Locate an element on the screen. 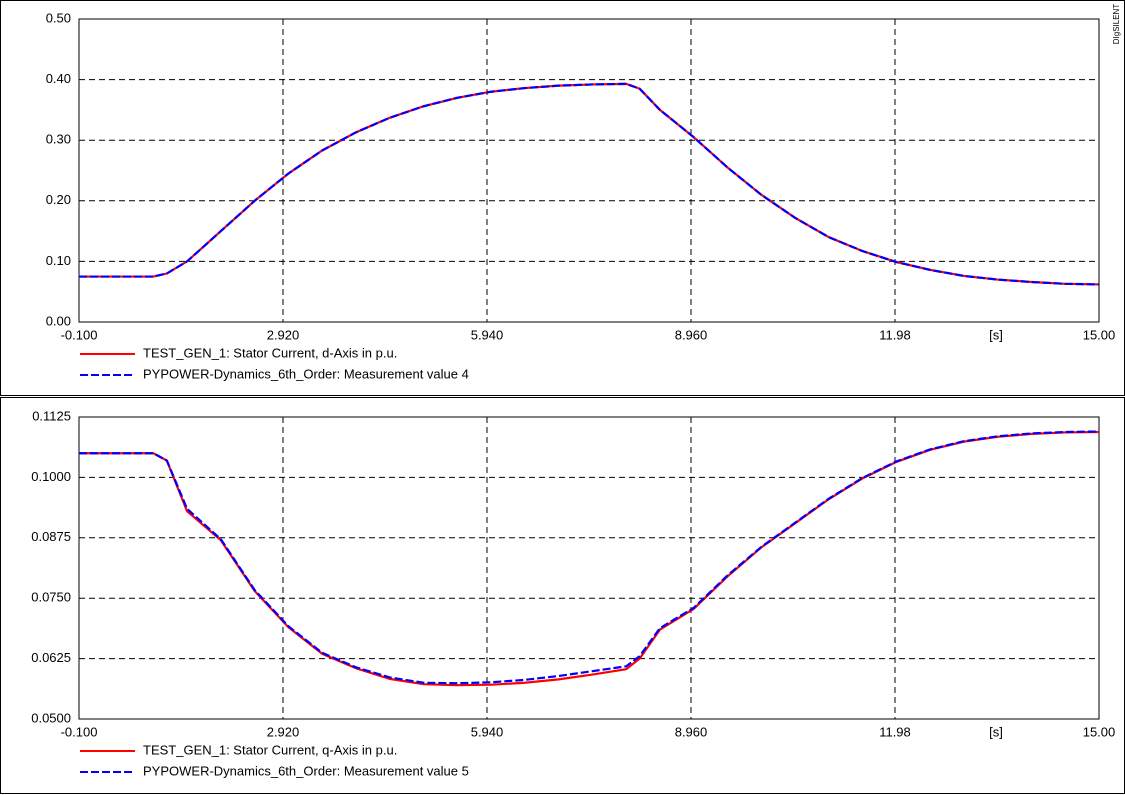 The image size is (1125, 795). y-tick-label: 0.30 is located at coordinates (58, 139).